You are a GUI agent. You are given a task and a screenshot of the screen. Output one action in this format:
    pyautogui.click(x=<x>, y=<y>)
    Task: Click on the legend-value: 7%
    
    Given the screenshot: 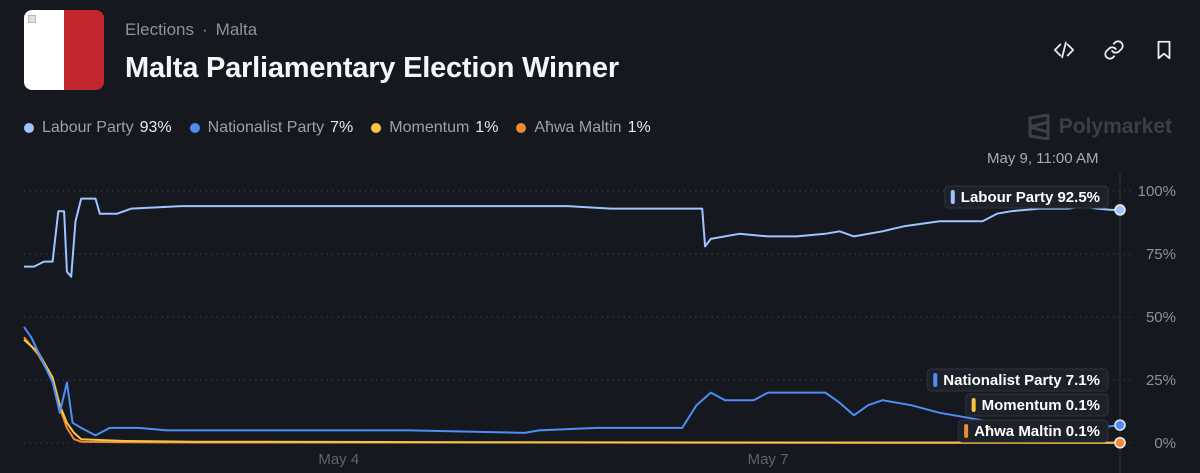 What is the action you would take?
    pyautogui.click(x=342, y=127)
    